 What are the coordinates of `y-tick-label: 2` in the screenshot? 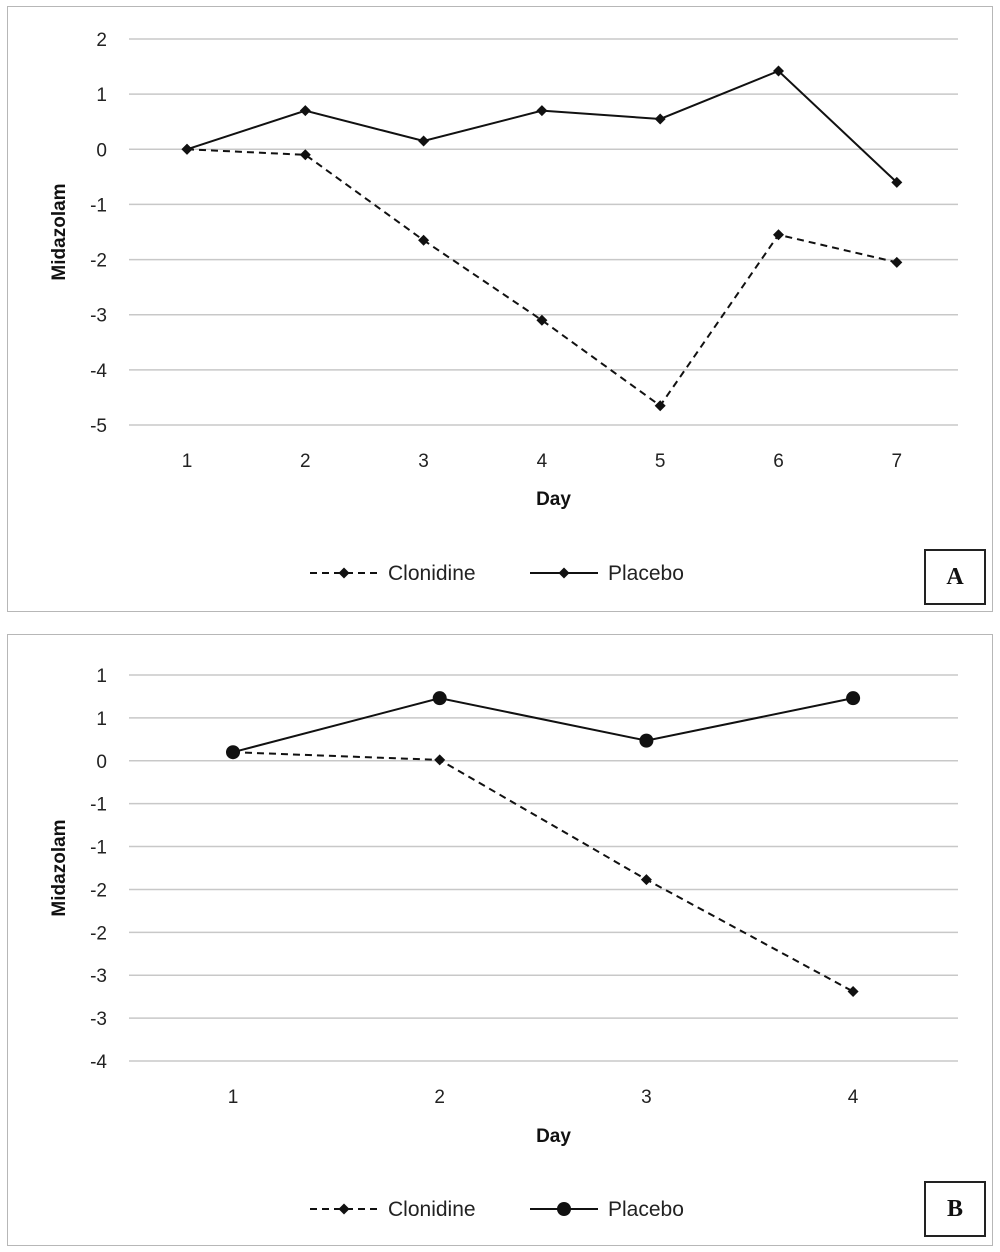 It's located at (101, 40).